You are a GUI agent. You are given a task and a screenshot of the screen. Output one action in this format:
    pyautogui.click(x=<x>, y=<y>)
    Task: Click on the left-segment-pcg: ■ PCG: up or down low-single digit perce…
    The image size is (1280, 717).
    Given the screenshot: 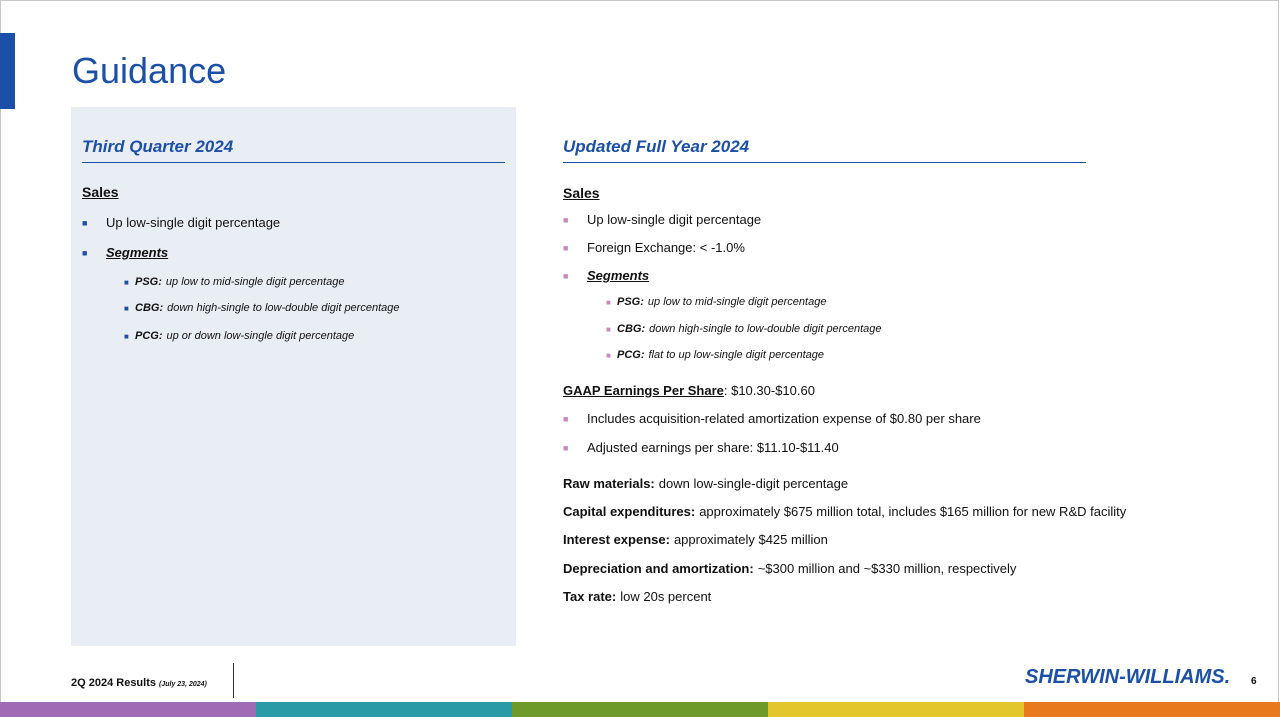 What is the action you would take?
    pyautogui.click(x=239, y=336)
    